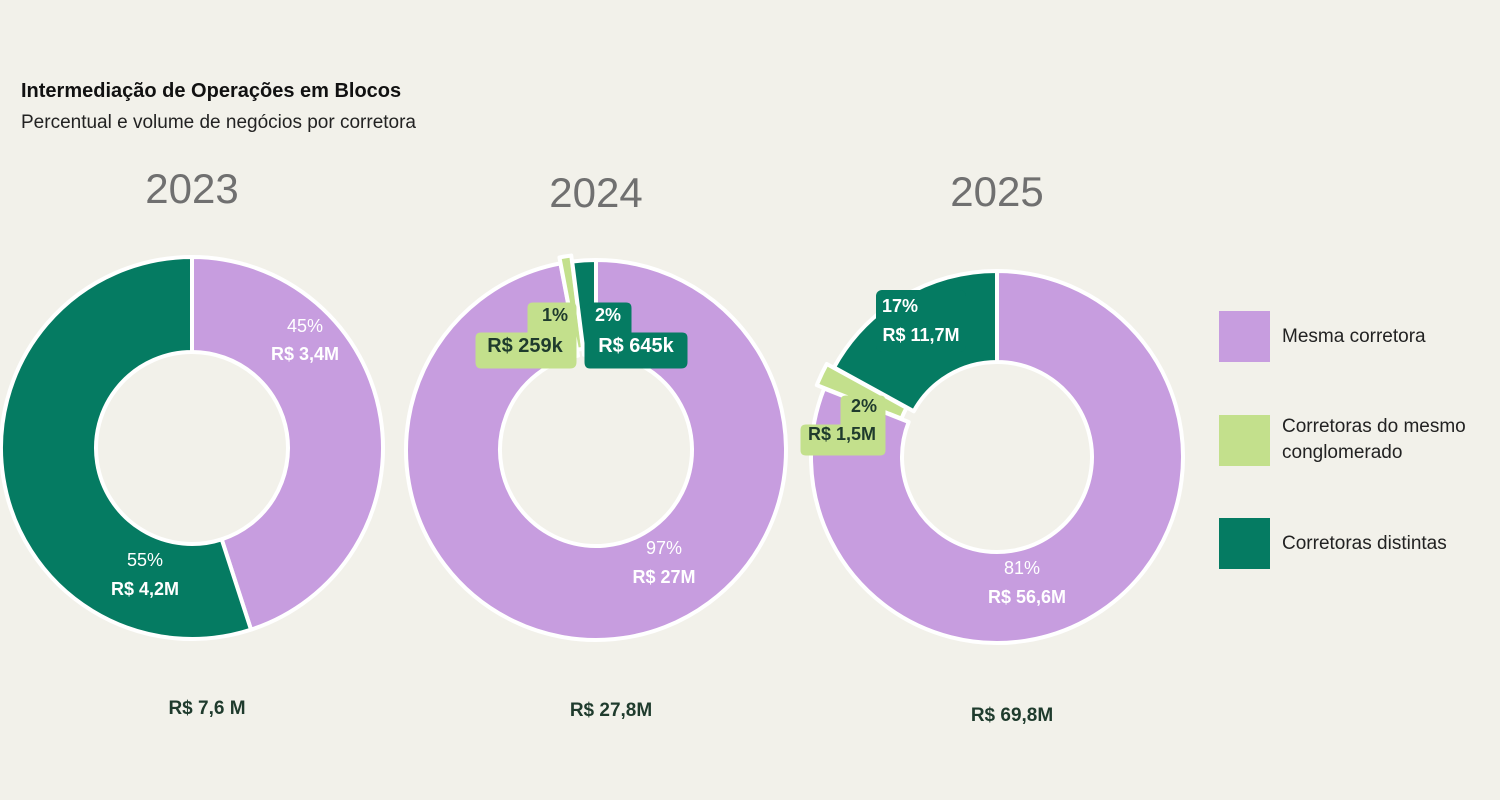 The width and height of the screenshot is (1500, 800). I want to click on slice-value-2025-1: R$ 1,5M, so click(842, 434).